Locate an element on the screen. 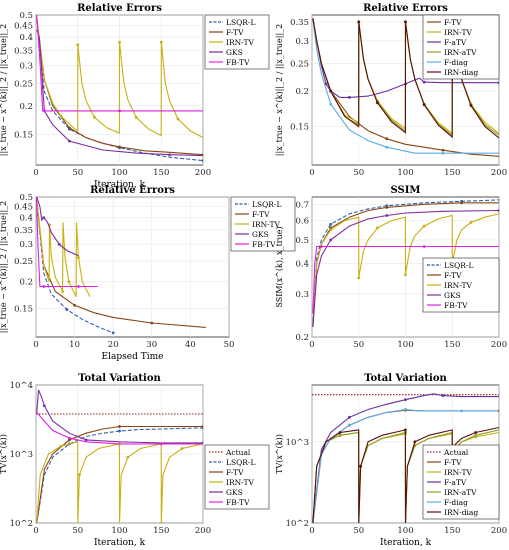  chart-title: Relative Errors is located at coordinates (132, 190).